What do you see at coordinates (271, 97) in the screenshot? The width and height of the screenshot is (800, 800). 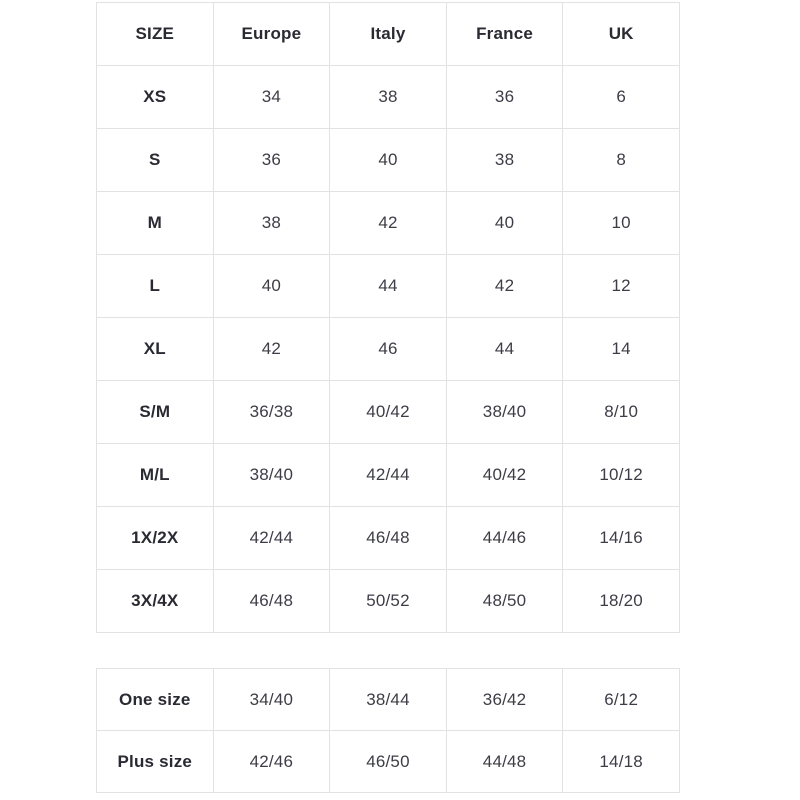 I see `table-cell: 34` at bounding box center [271, 97].